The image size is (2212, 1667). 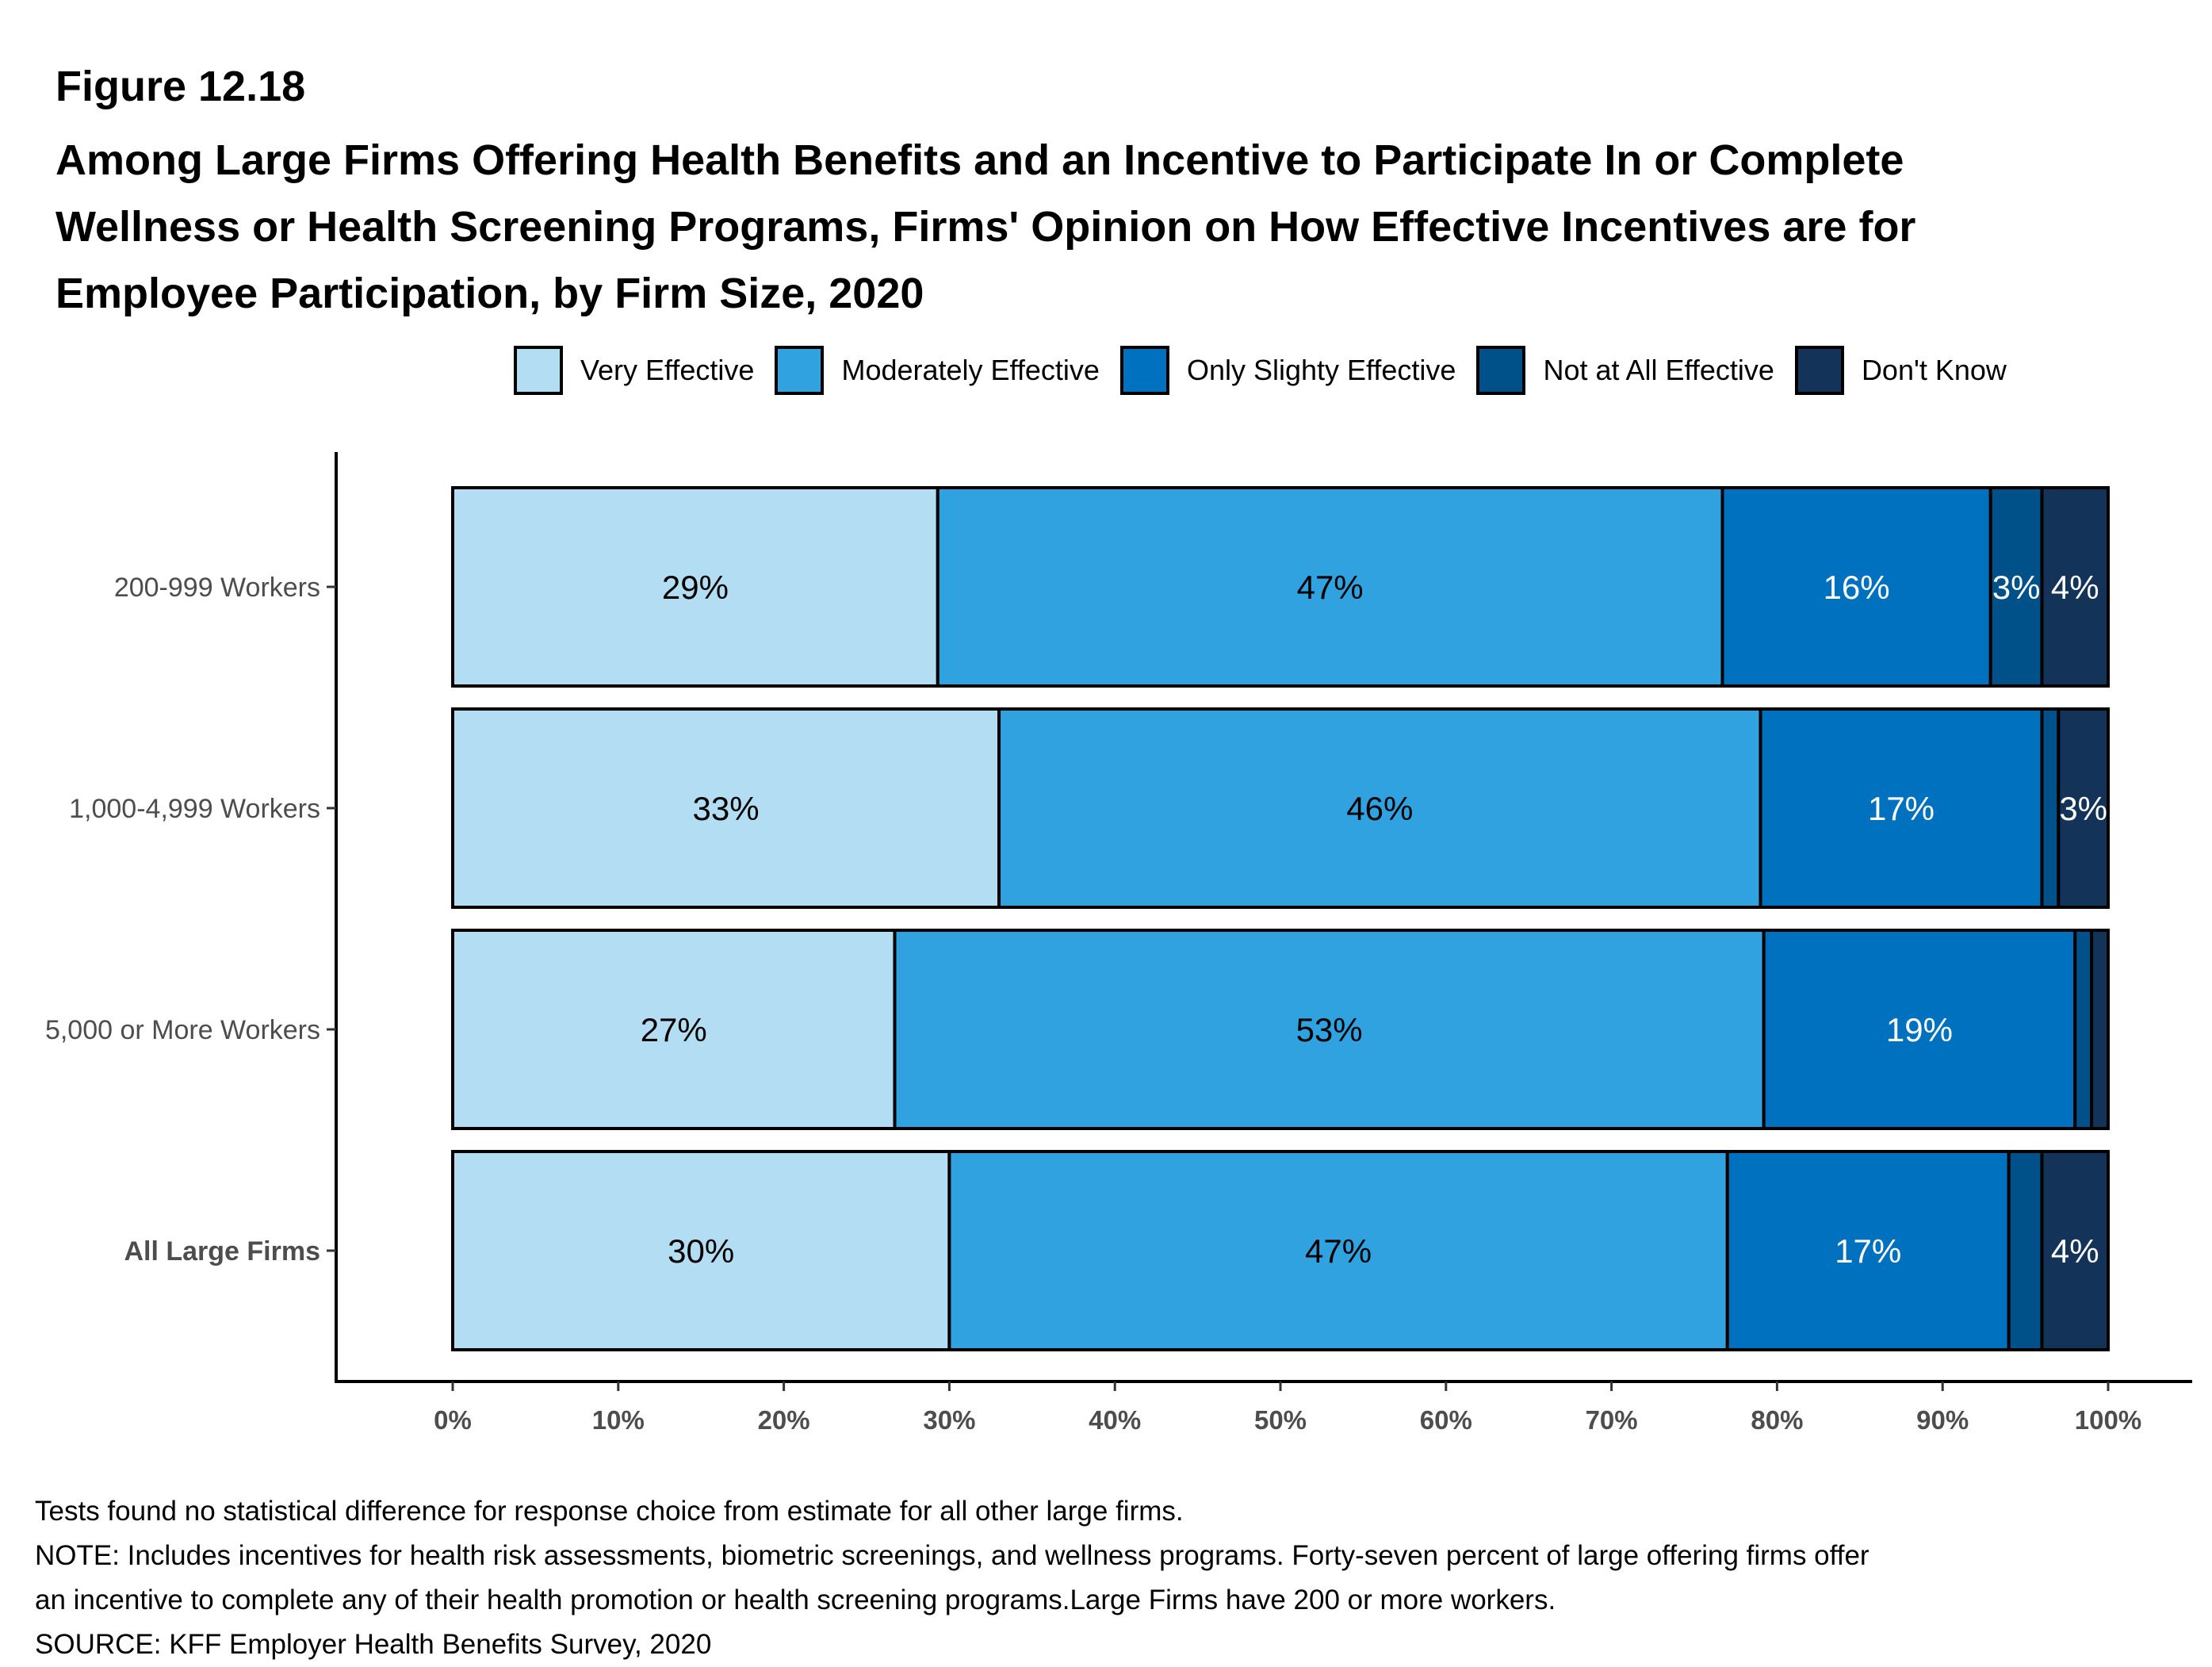 What do you see at coordinates (1777, 1420) in the screenshot?
I see `x-tick-label: 80%` at bounding box center [1777, 1420].